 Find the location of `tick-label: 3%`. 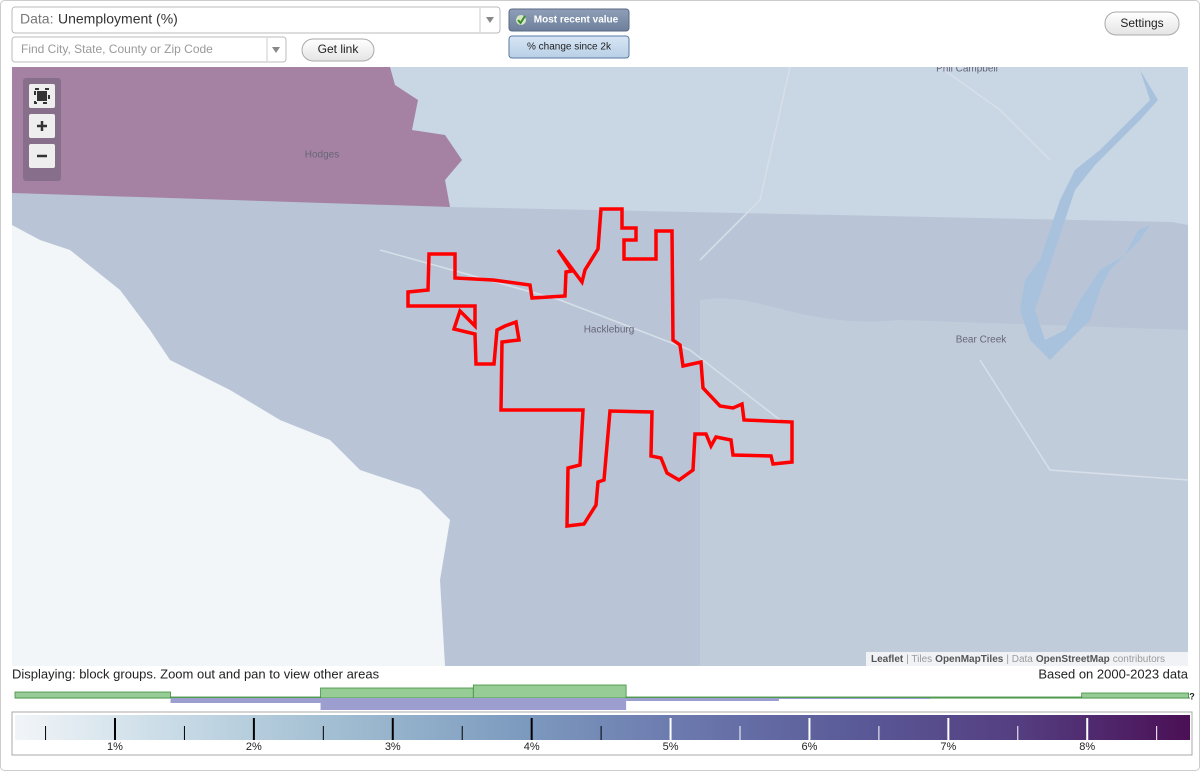

tick-label: 3% is located at coordinates (393, 747).